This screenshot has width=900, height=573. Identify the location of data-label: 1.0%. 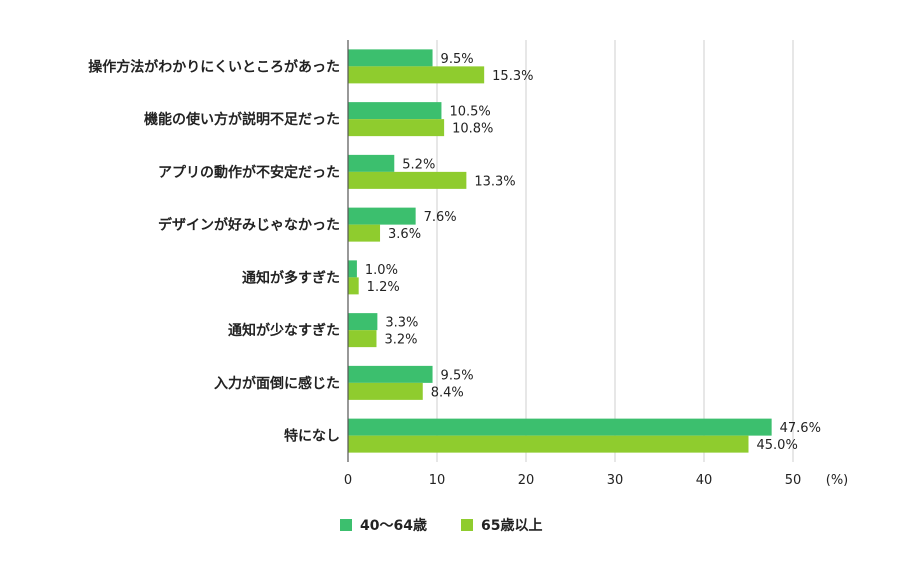
(381, 270).